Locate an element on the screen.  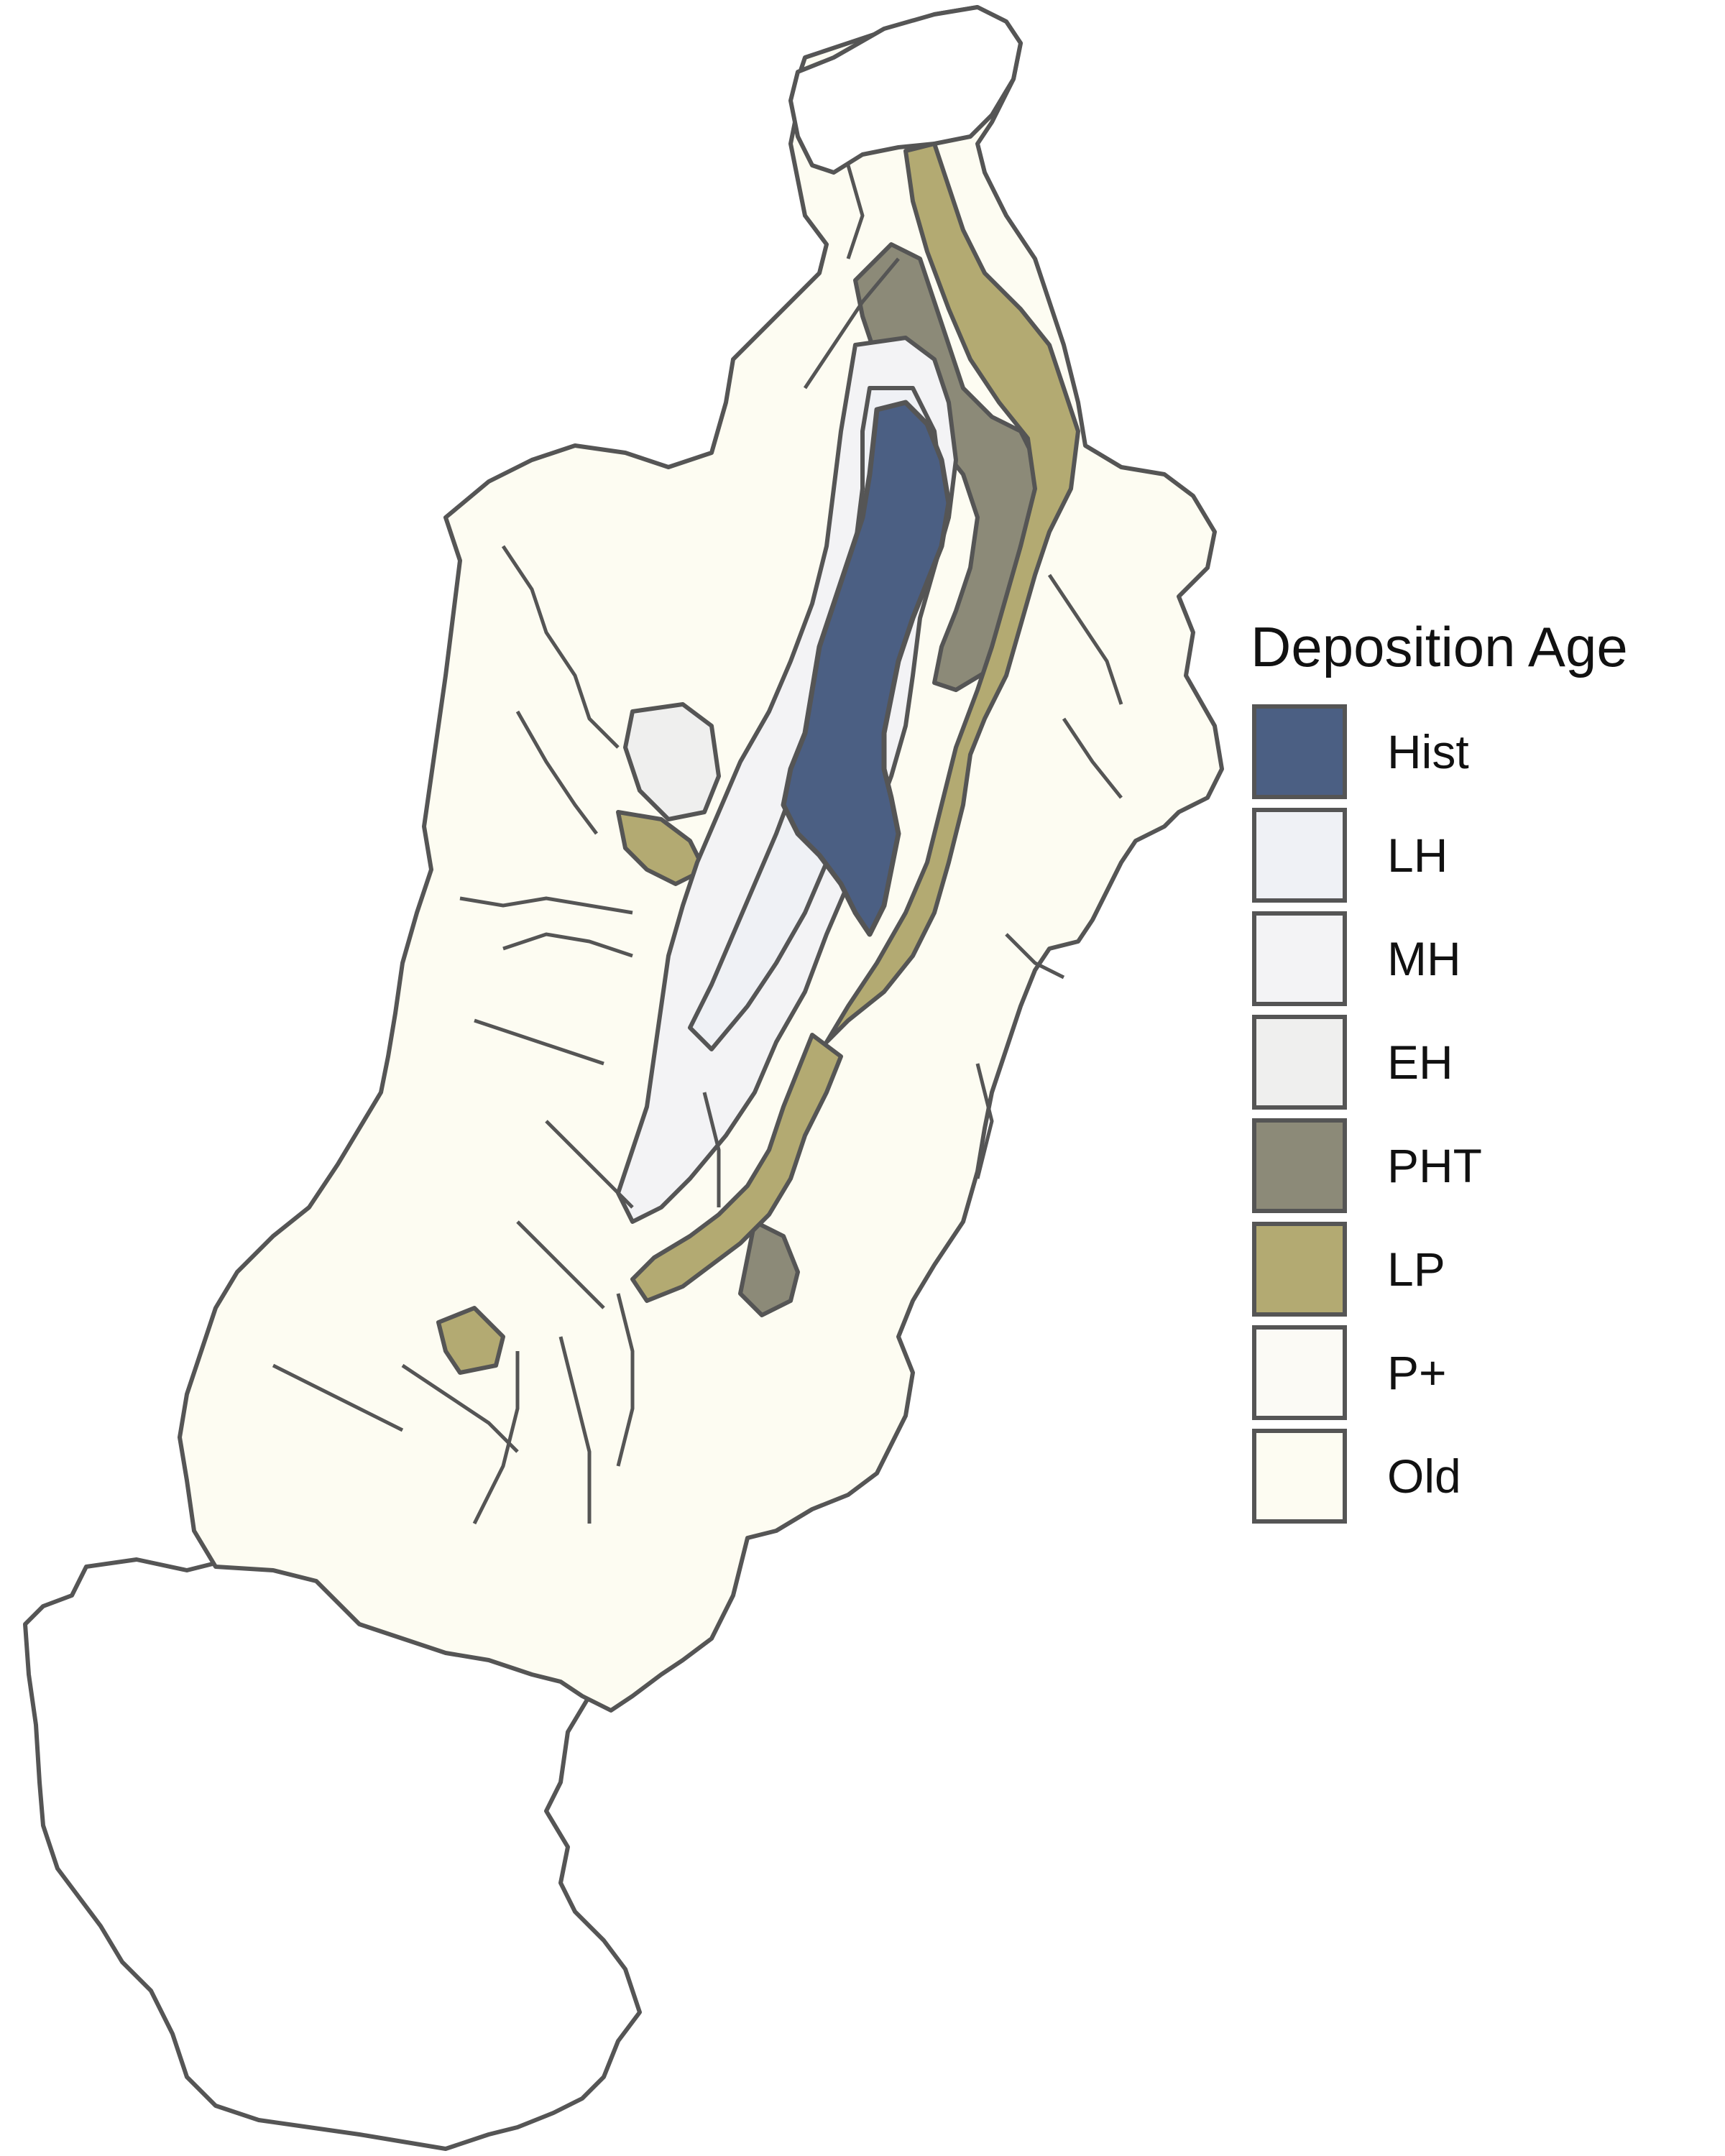
legend-label: MH is located at coordinates (1424, 958).